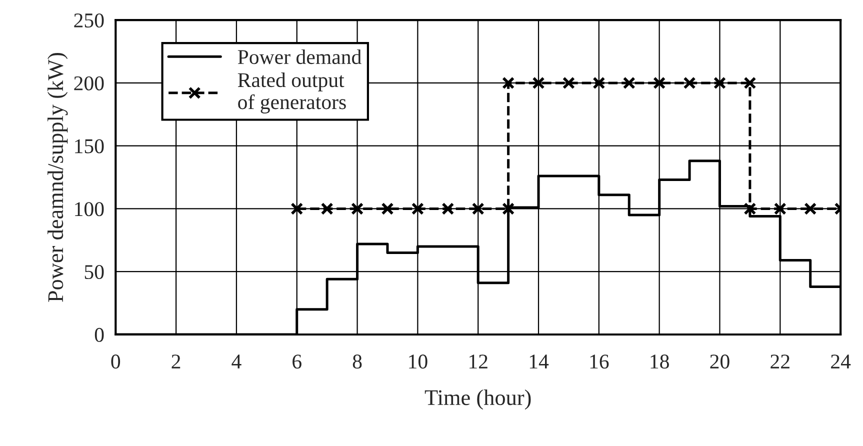 Image resolution: width=863 pixels, height=446 pixels. Describe the element at coordinates (357, 361) in the screenshot. I see `x-tick-label: 8` at that location.